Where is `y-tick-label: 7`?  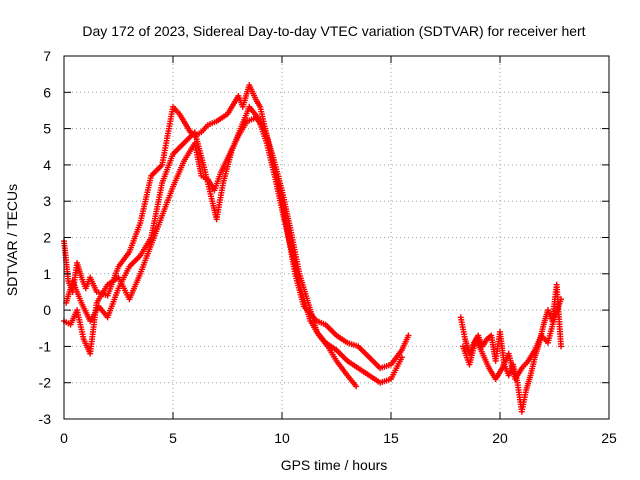 y-tick-label: 7 is located at coordinates (47, 56).